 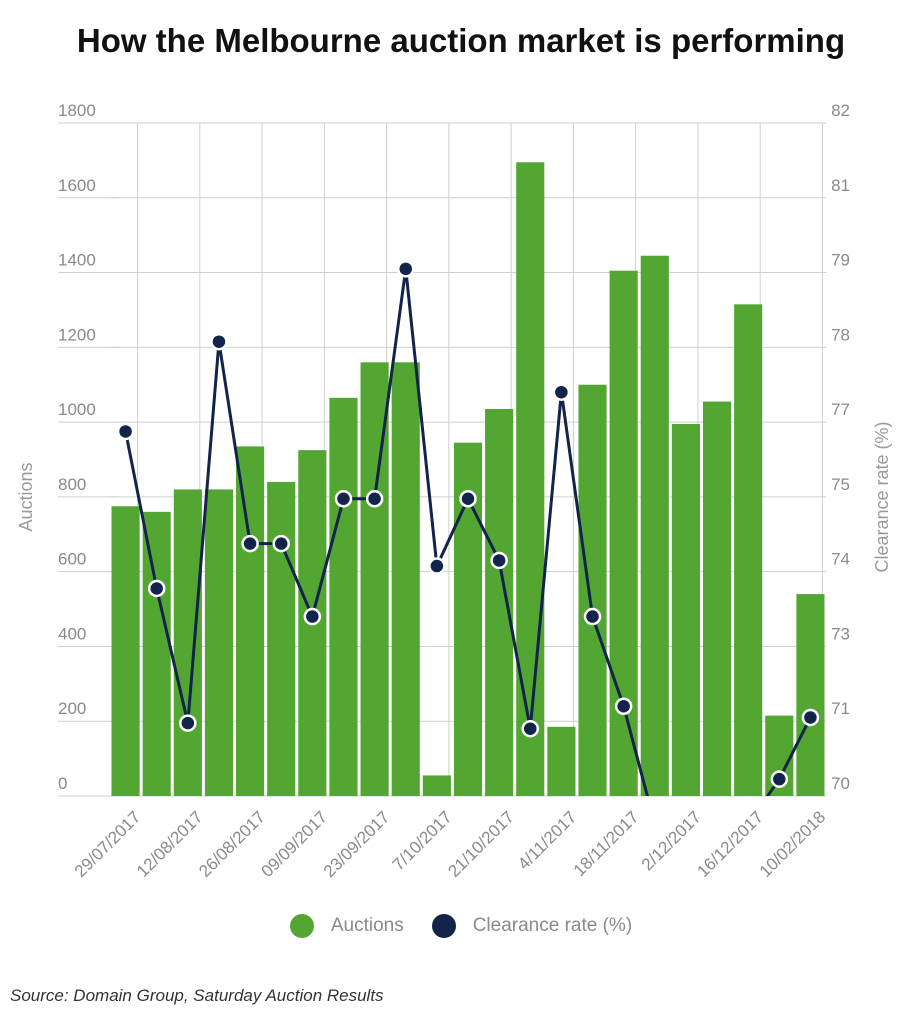 What do you see at coordinates (62, 783) in the screenshot?
I see `y-tick-label: 0` at bounding box center [62, 783].